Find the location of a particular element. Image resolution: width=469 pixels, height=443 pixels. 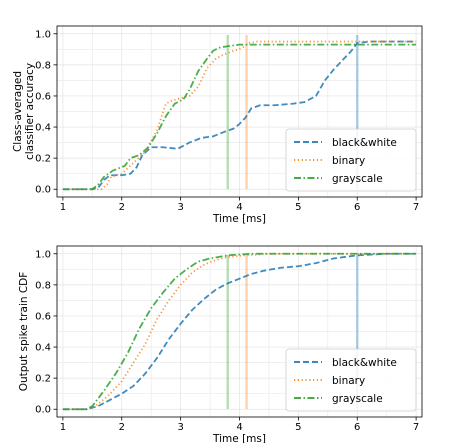

y-axis-label: Class-averaged is located at coordinates (18, 111).